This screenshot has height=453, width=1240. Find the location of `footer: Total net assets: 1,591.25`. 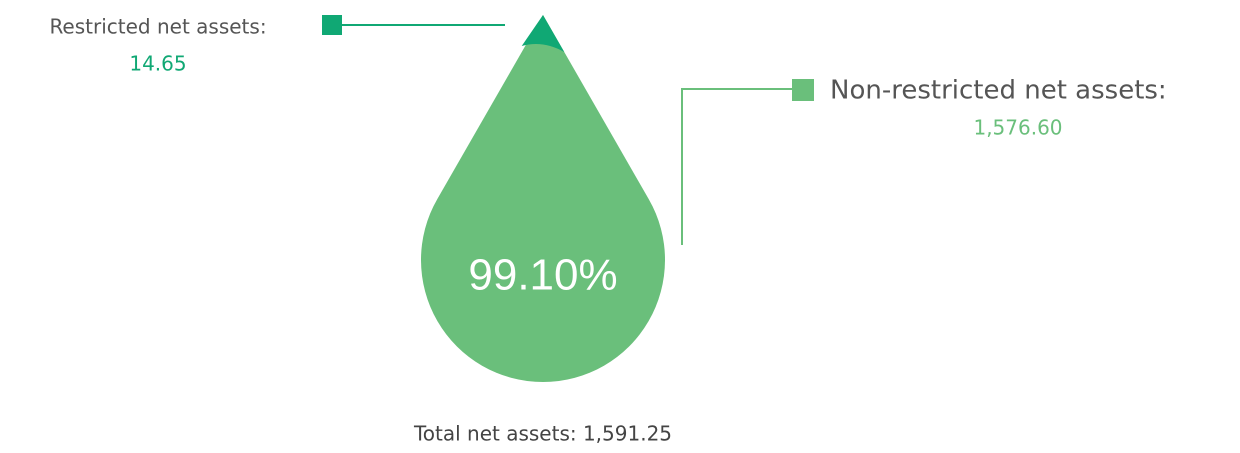

footer: Total net assets: 1,591.25 is located at coordinates (542, 434).